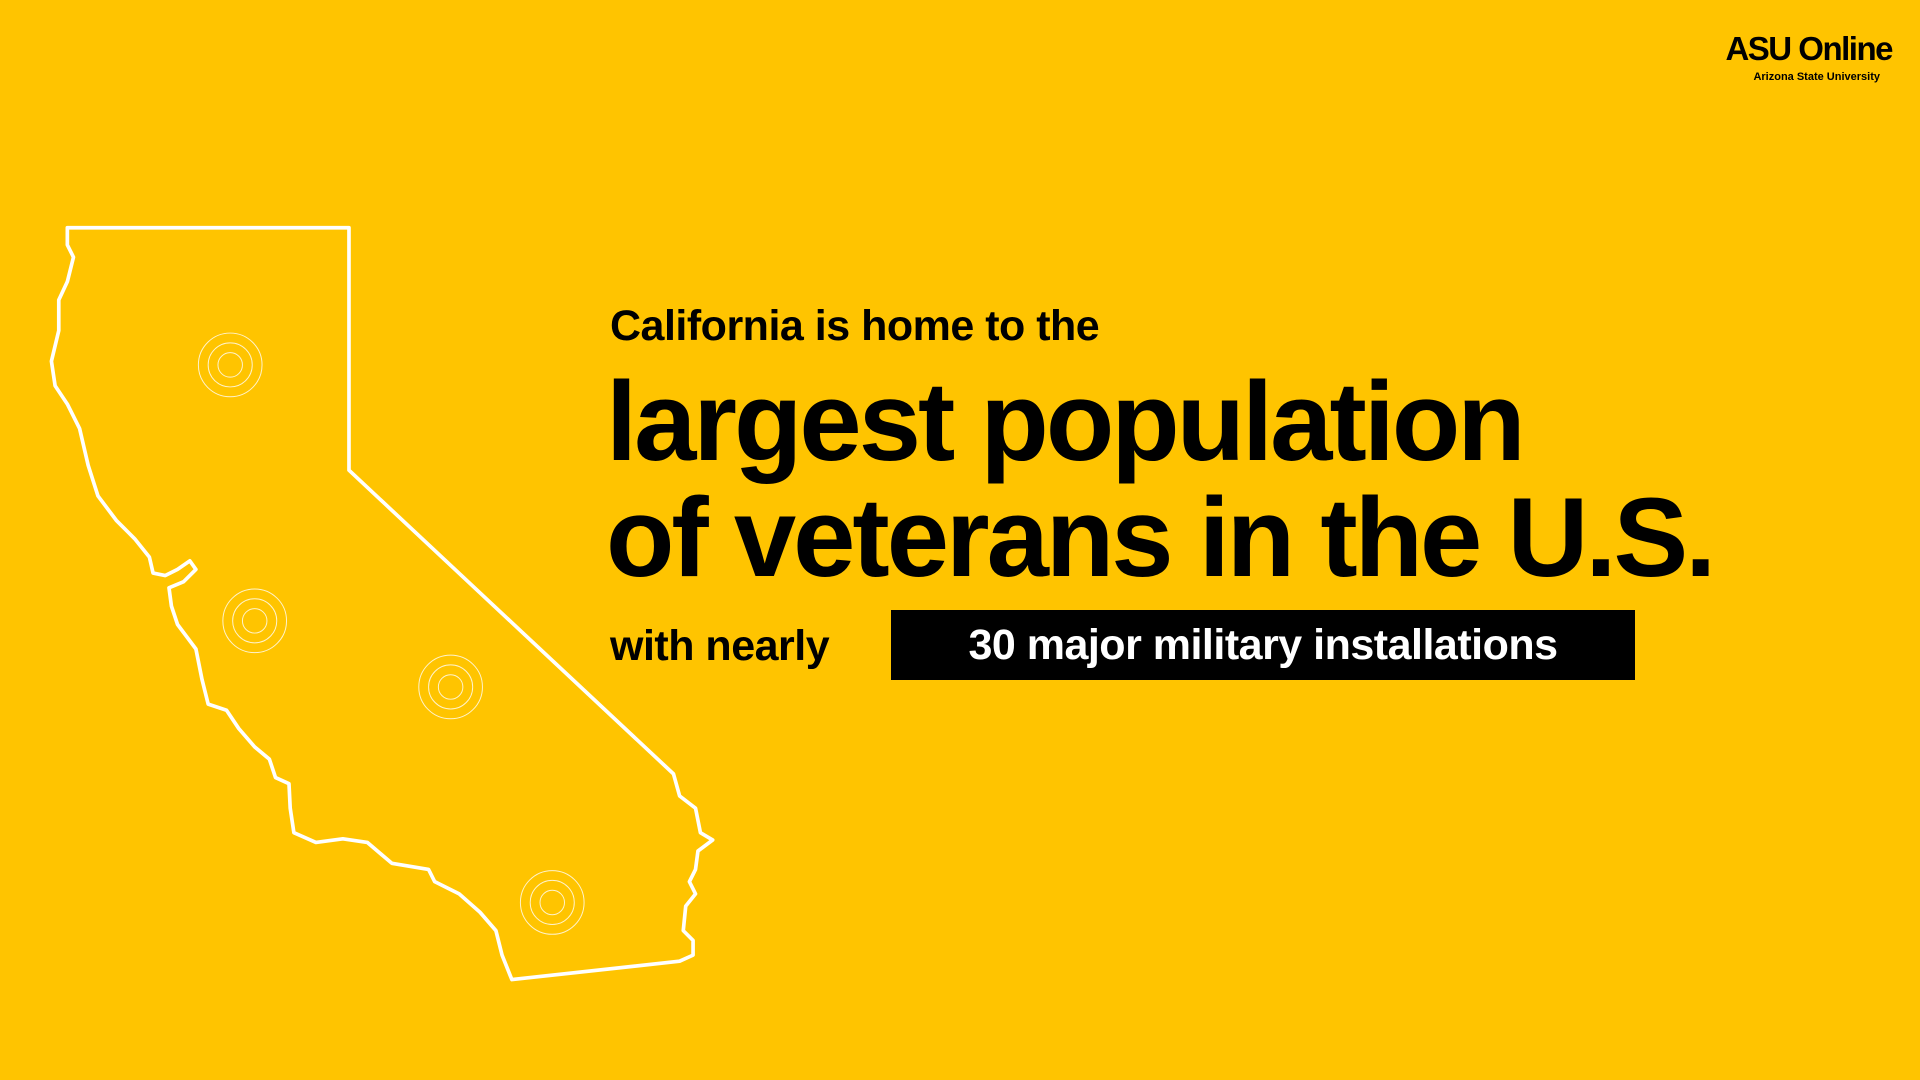 The height and width of the screenshot is (1080, 1920). I want to click on logo-subtitle: Arizona State University, so click(1816, 77).